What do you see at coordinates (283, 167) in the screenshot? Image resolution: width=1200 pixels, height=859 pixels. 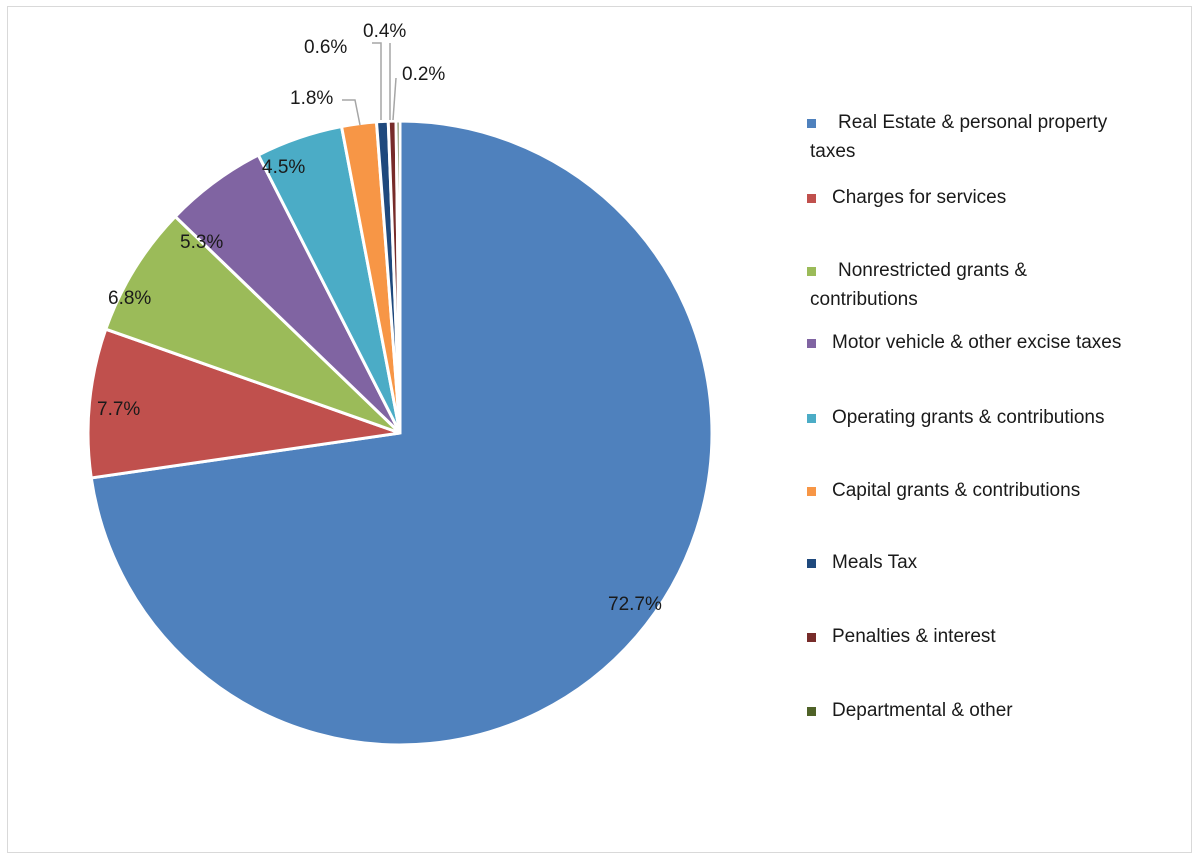 I see `data-label-4: 4.5%` at bounding box center [283, 167].